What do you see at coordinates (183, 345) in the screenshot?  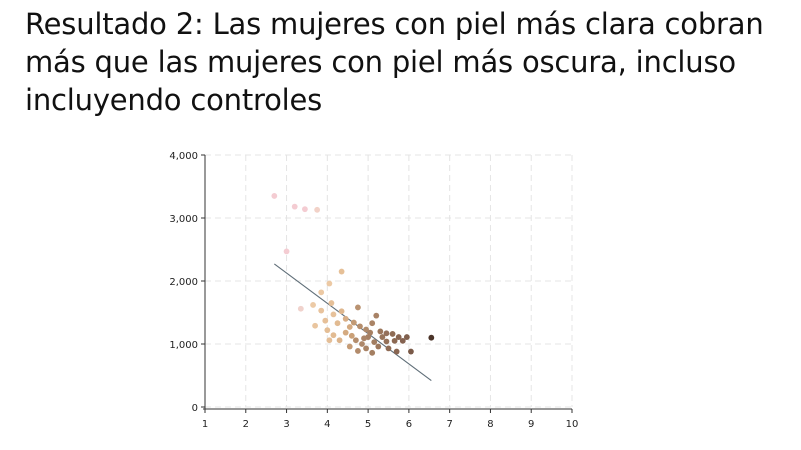 I see `y-tick-label: 1,000` at bounding box center [183, 345].